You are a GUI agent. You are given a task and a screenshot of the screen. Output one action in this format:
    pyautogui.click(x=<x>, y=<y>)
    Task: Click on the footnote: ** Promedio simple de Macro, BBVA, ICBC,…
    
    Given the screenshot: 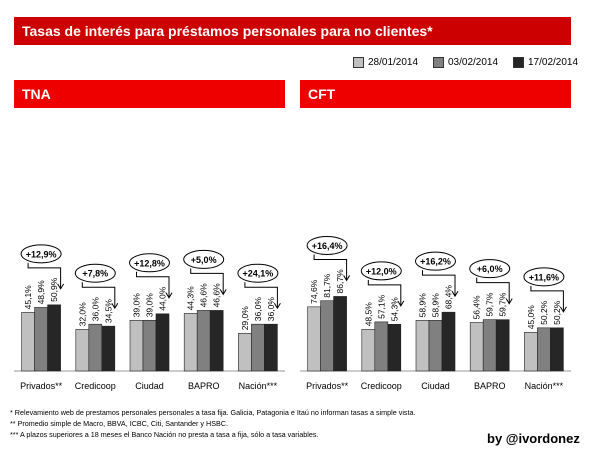 What is the action you would take?
    pyautogui.click(x=119, y=423)
    